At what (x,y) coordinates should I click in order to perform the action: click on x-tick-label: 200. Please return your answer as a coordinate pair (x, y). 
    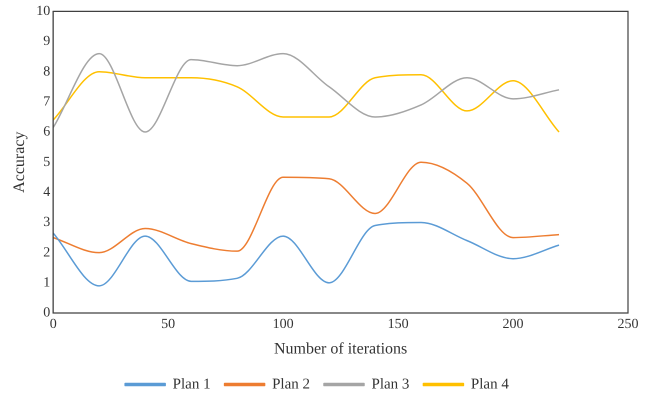
    Looking at the image, I should click on (513, 324).